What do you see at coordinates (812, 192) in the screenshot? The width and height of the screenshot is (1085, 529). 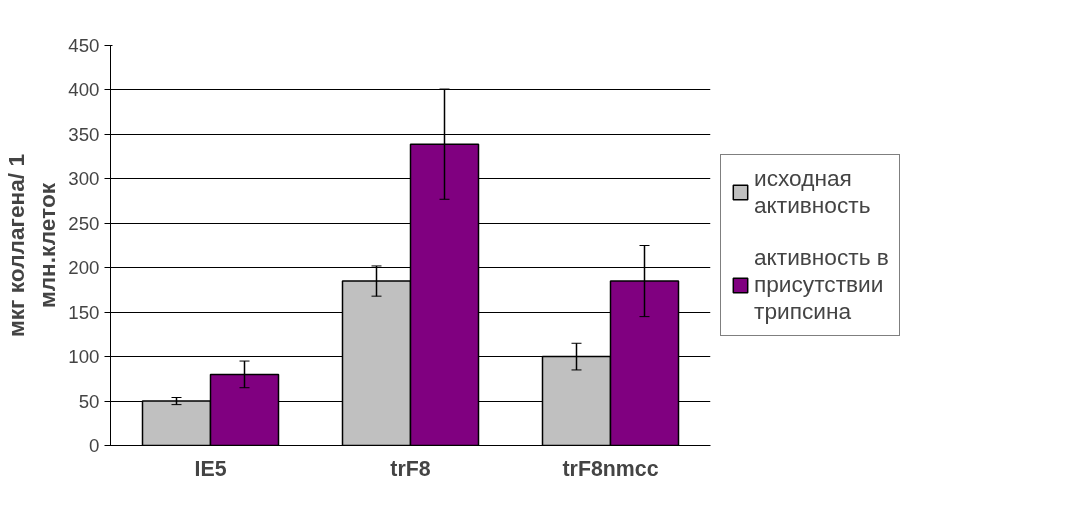 I see `legend-label: исходная активность` at bounding box center [812, 192].